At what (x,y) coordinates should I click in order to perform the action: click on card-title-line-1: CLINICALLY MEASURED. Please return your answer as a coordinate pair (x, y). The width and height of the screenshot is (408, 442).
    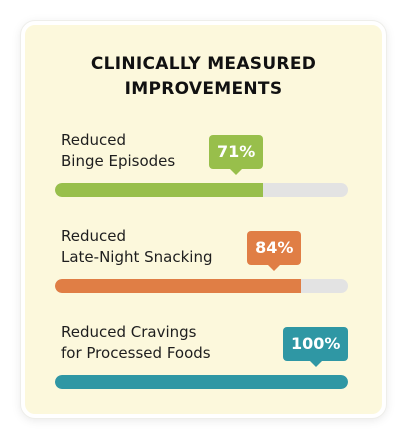
    Looking at the image, I should click on (203, 64).